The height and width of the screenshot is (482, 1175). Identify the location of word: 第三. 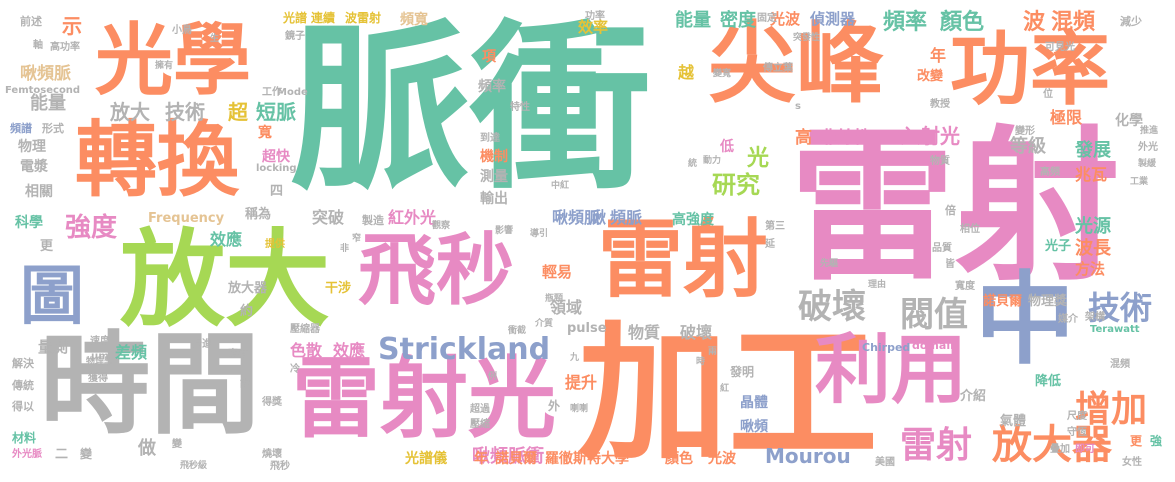
(775, 226).